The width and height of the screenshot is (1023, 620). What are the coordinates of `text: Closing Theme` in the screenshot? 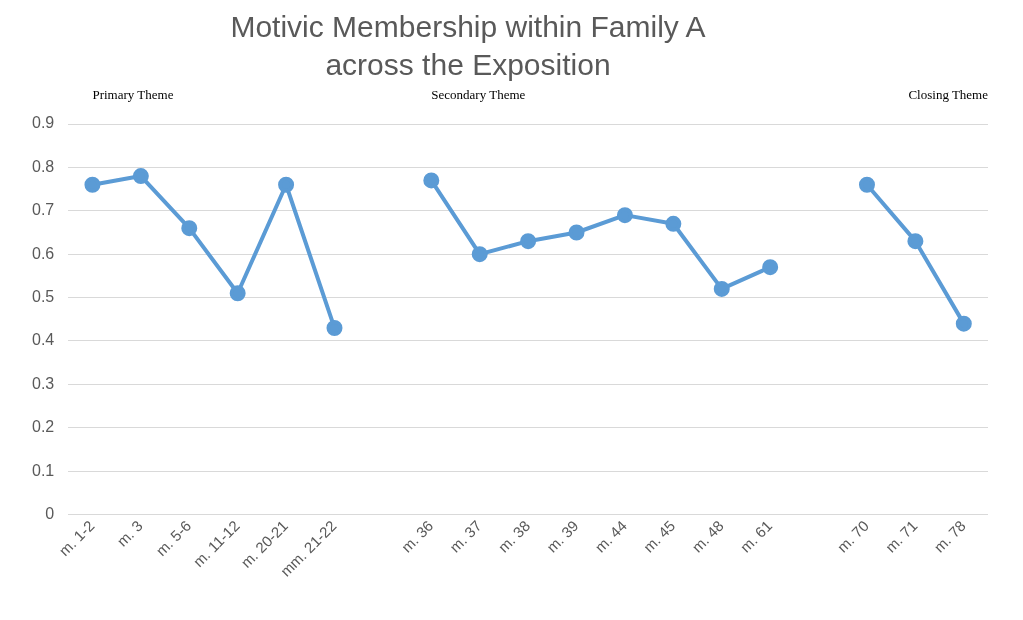 It's located at (948, 94).